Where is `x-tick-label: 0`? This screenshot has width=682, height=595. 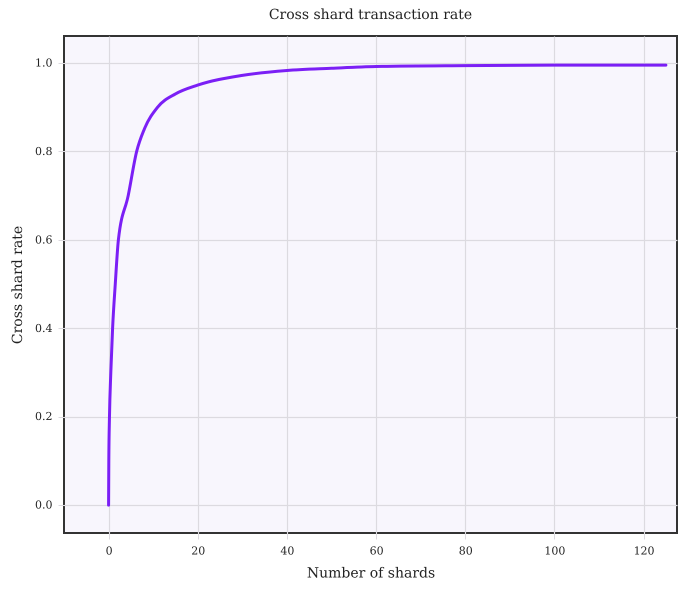 x-tick-label: 0 is located at coordinates (109, 551).